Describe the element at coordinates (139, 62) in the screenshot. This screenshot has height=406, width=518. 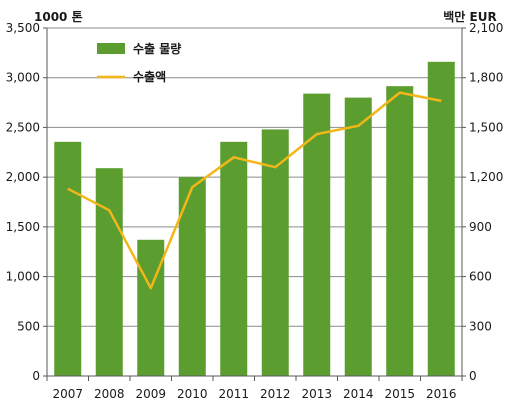
I see `legend: 수출 물량 수출액` at that location.